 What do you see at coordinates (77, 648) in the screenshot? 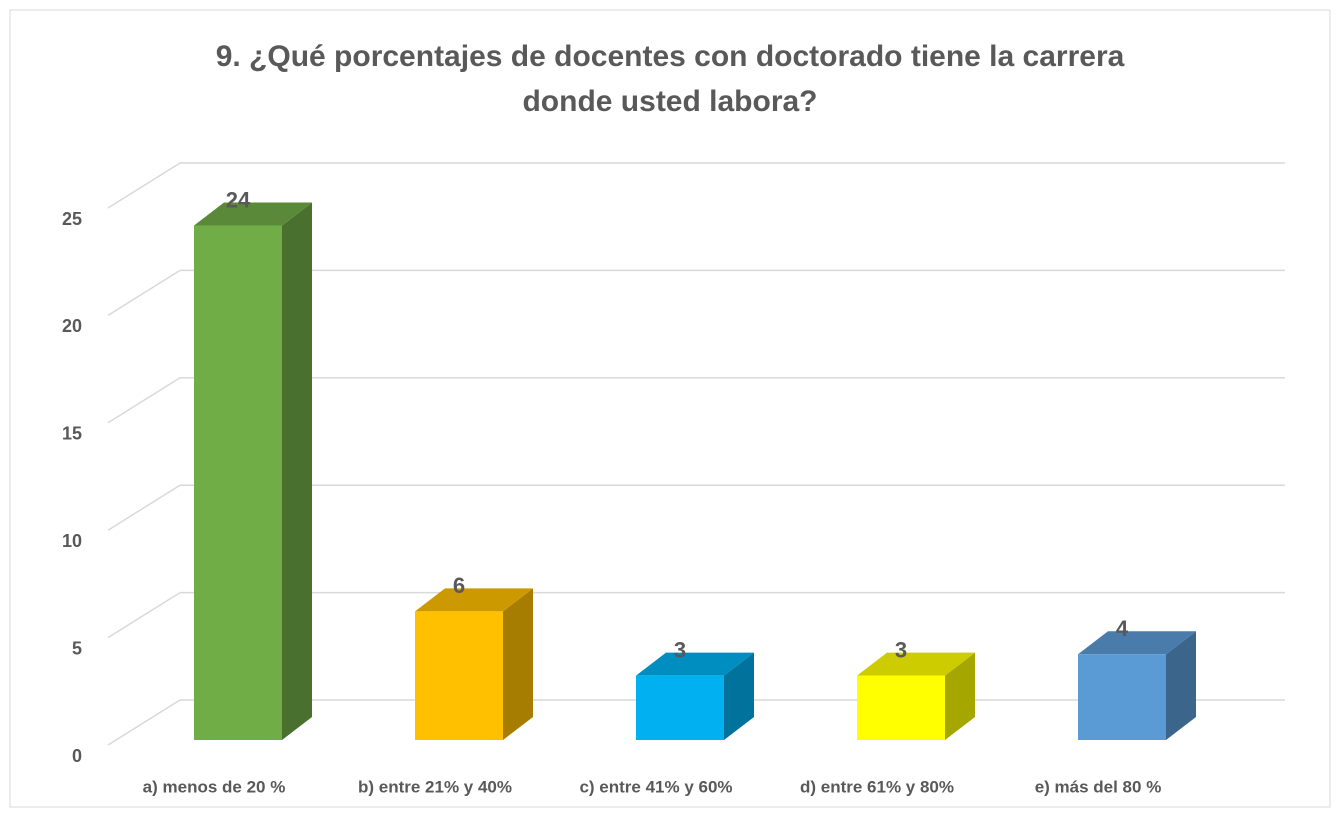
I see `y-tick-label: 5` at bounding box center [77, 648].